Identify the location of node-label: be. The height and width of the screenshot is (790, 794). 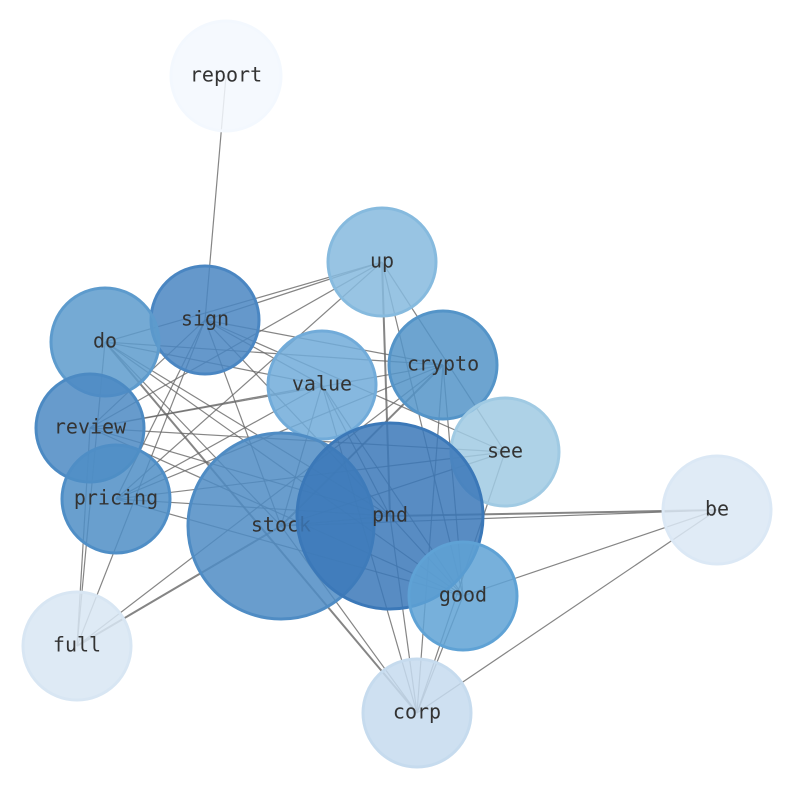
(717, 509).